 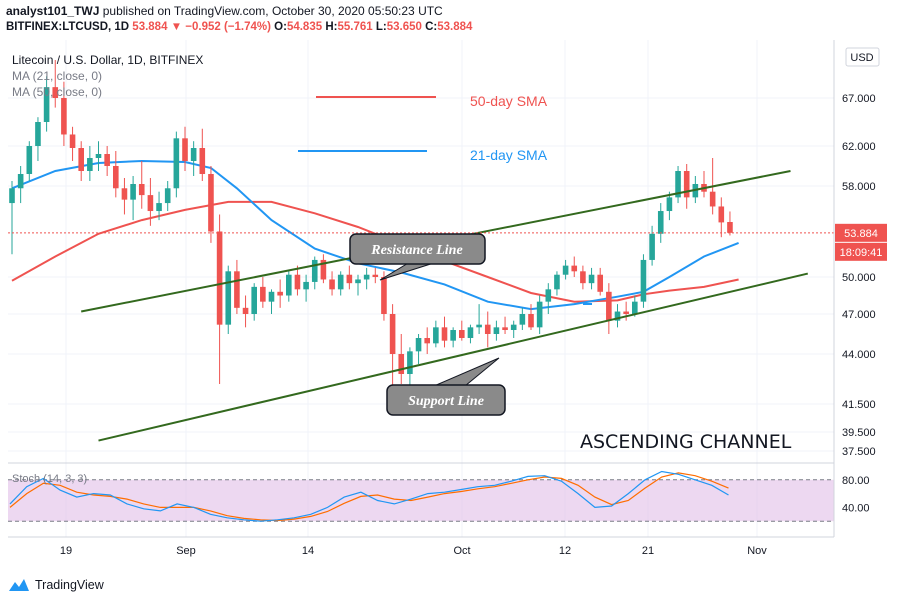 I want to click on stoch-overbought-band, so click(x=421, y=500).